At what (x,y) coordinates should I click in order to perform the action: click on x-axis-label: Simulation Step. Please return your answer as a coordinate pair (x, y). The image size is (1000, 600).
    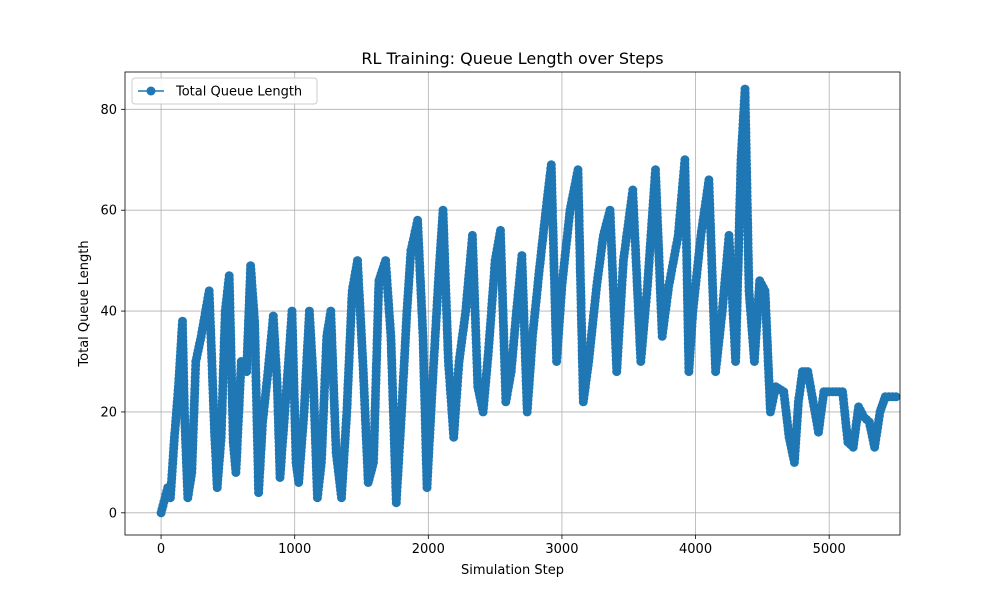
    Looking at the image, I should click on (512, 570).